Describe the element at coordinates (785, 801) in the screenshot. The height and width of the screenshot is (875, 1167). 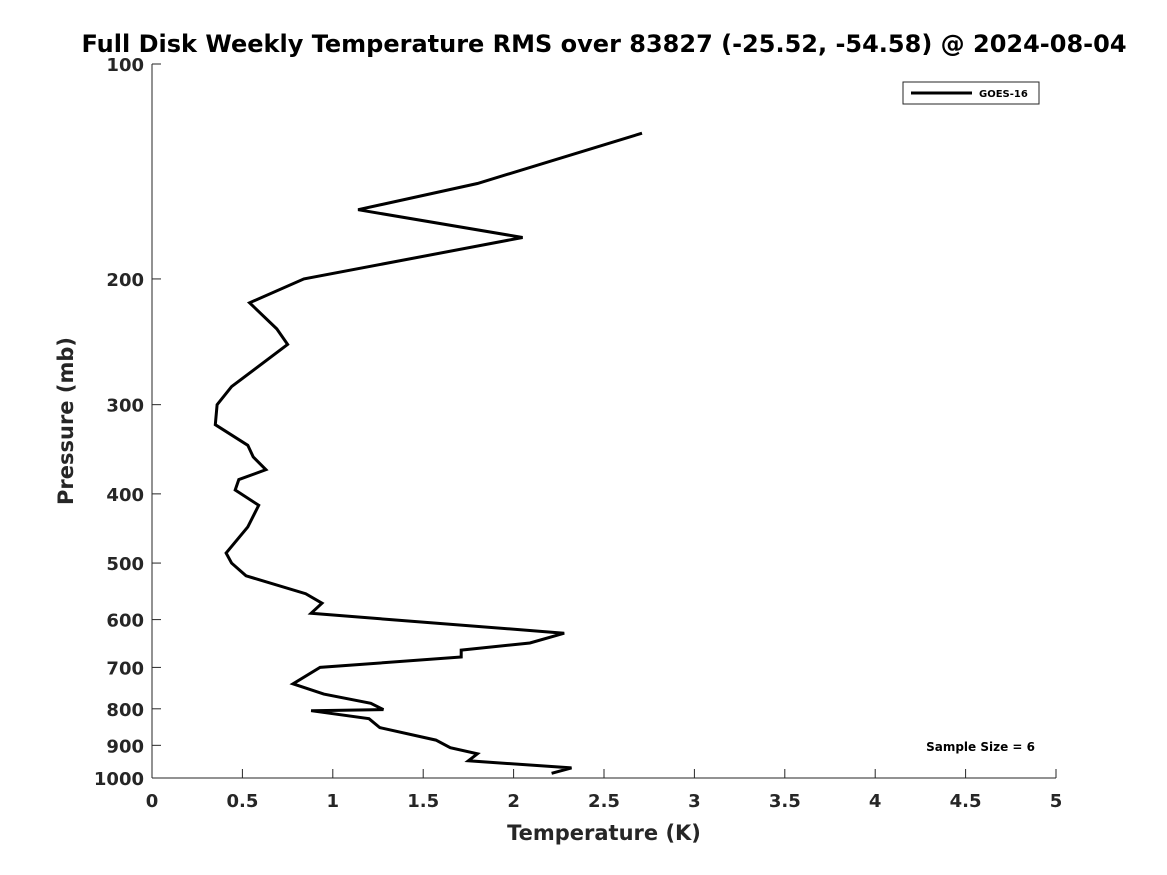
I see `x-tick-label: 3.5` at that location.